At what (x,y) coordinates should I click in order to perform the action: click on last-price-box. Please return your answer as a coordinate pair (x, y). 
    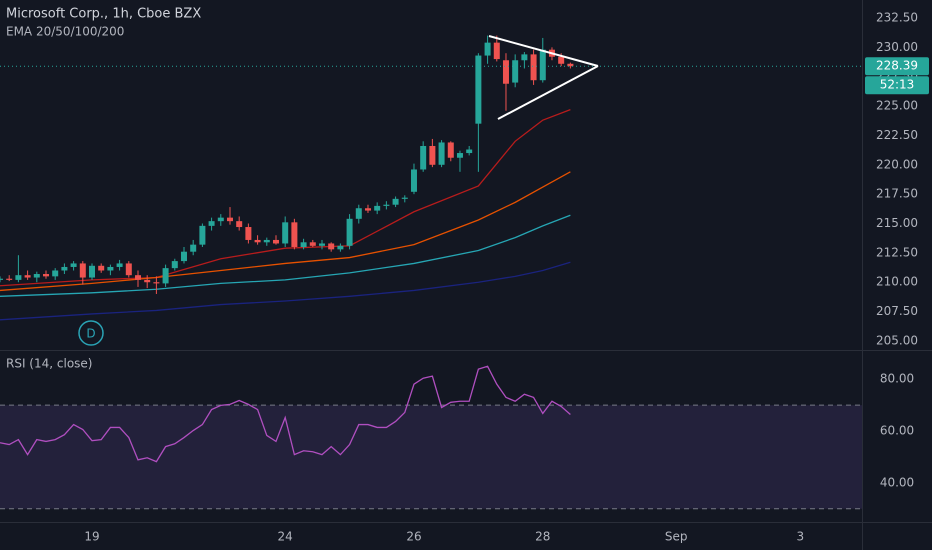
    Looking at the image, I should click on (897, 66).